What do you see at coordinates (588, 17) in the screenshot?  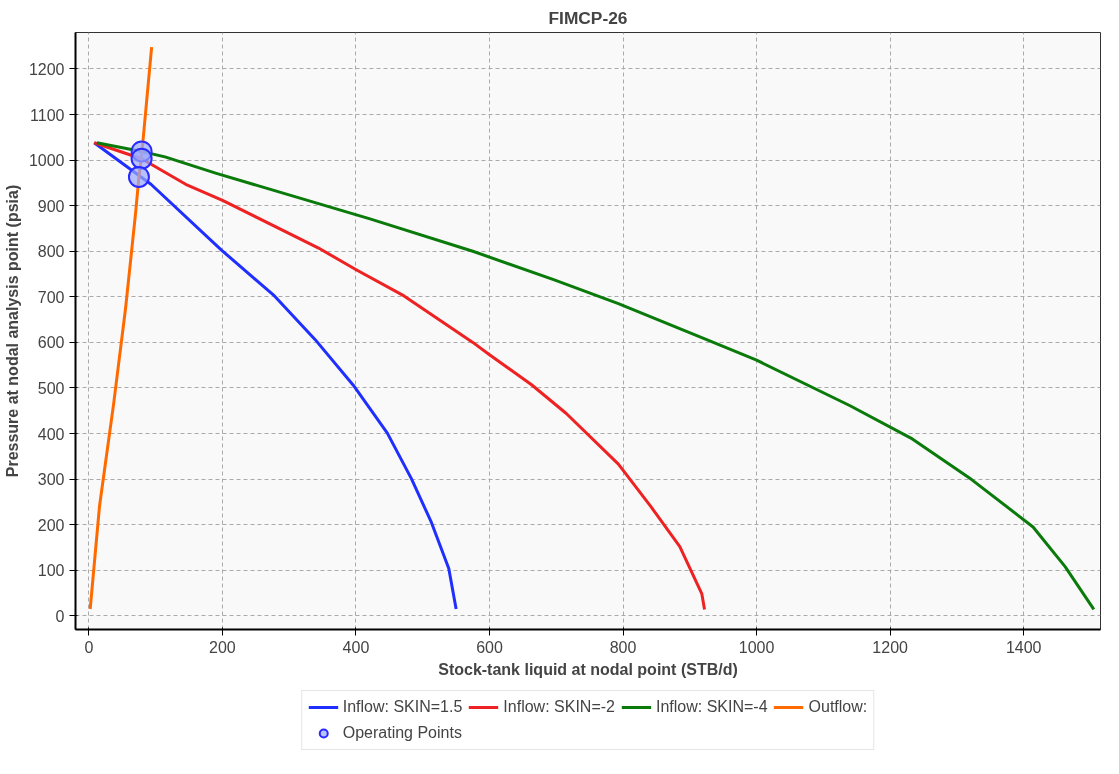 I see `chart-title: FIMCP-26` at bounding box center [588, 17].